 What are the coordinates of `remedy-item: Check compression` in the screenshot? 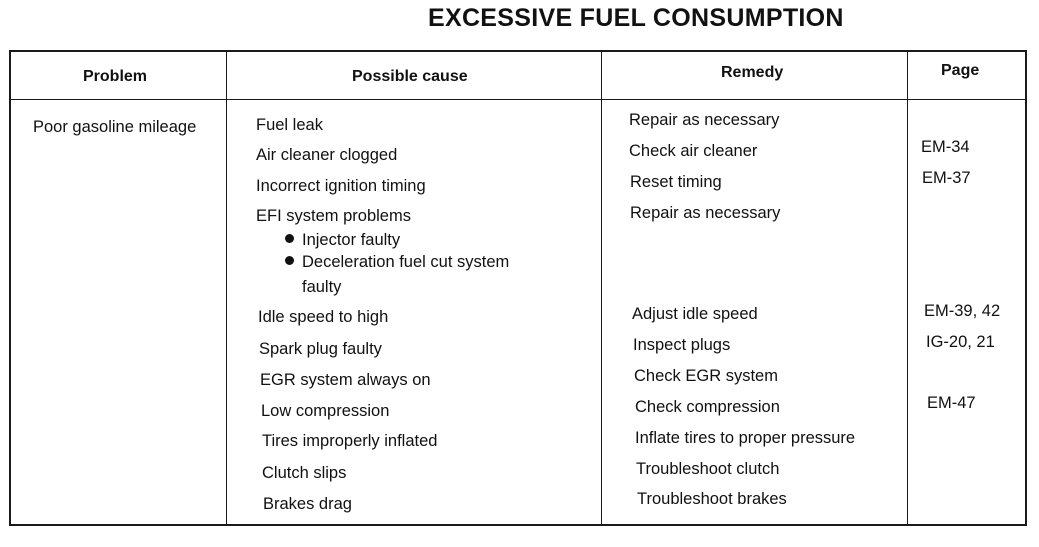 It's located at (707, 407).